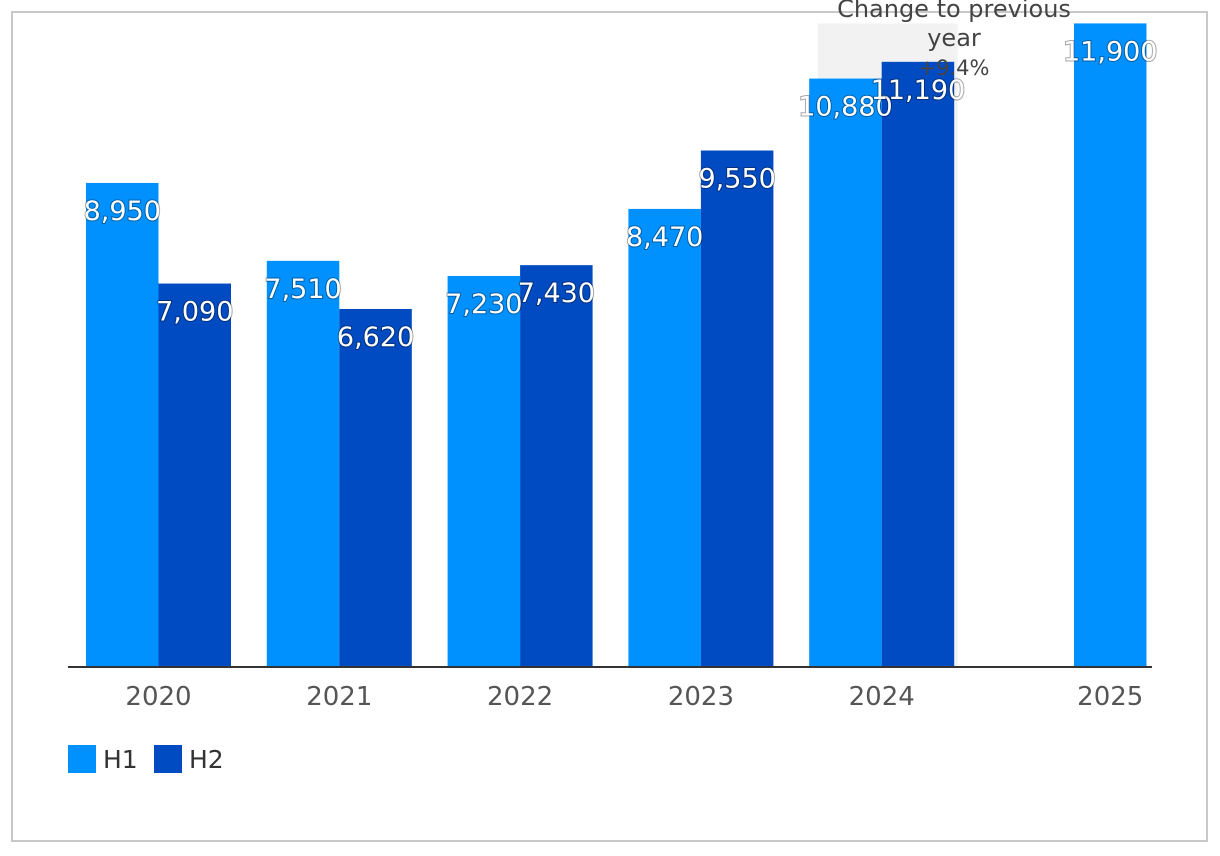 Image resolution: width=1220 pixels, height=856 pixels. Describe the element at coordinates (158, 697) in the screenshot. I see `x-tick-2020: 2020` at that location.